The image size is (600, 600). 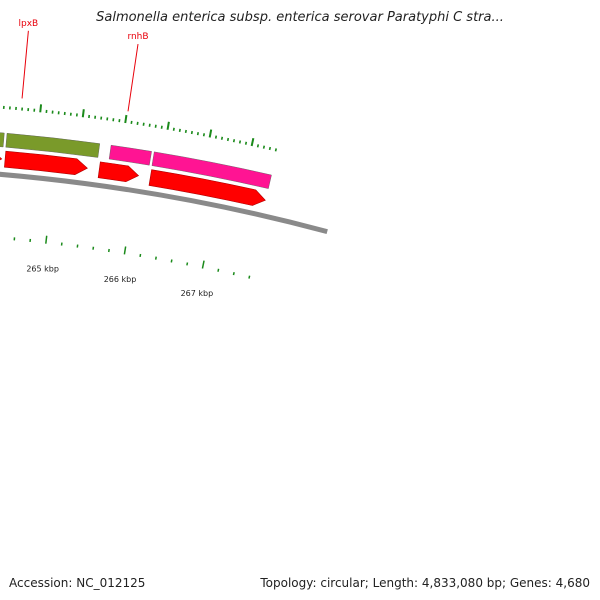 What do you see at coordinates (197, 293) in the screenshot?
I see `scale-label: 267 kbp` at bounding box center [197, 293].